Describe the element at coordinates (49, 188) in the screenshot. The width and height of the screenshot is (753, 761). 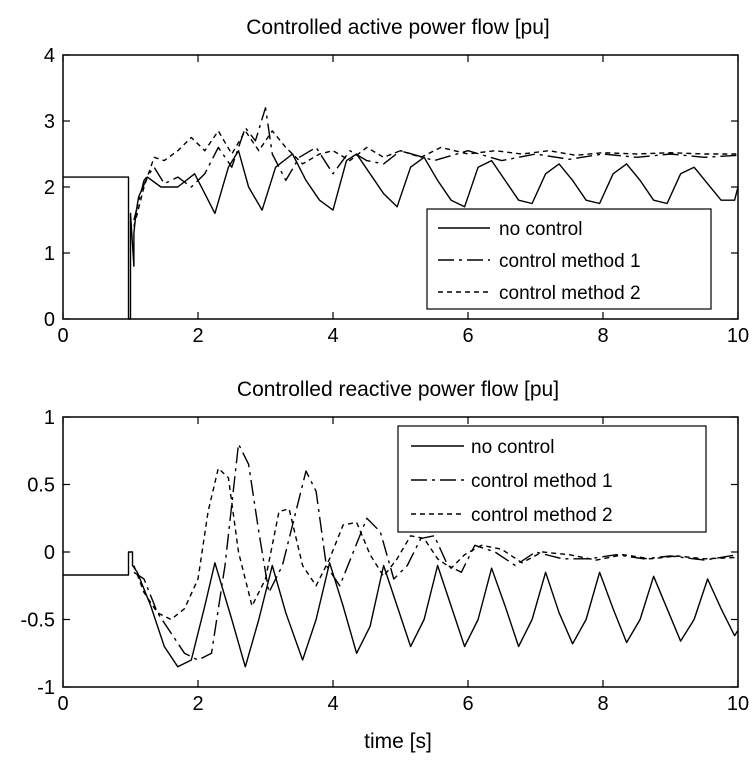
I see `active-power-ytick-label-2: 2` at that location.